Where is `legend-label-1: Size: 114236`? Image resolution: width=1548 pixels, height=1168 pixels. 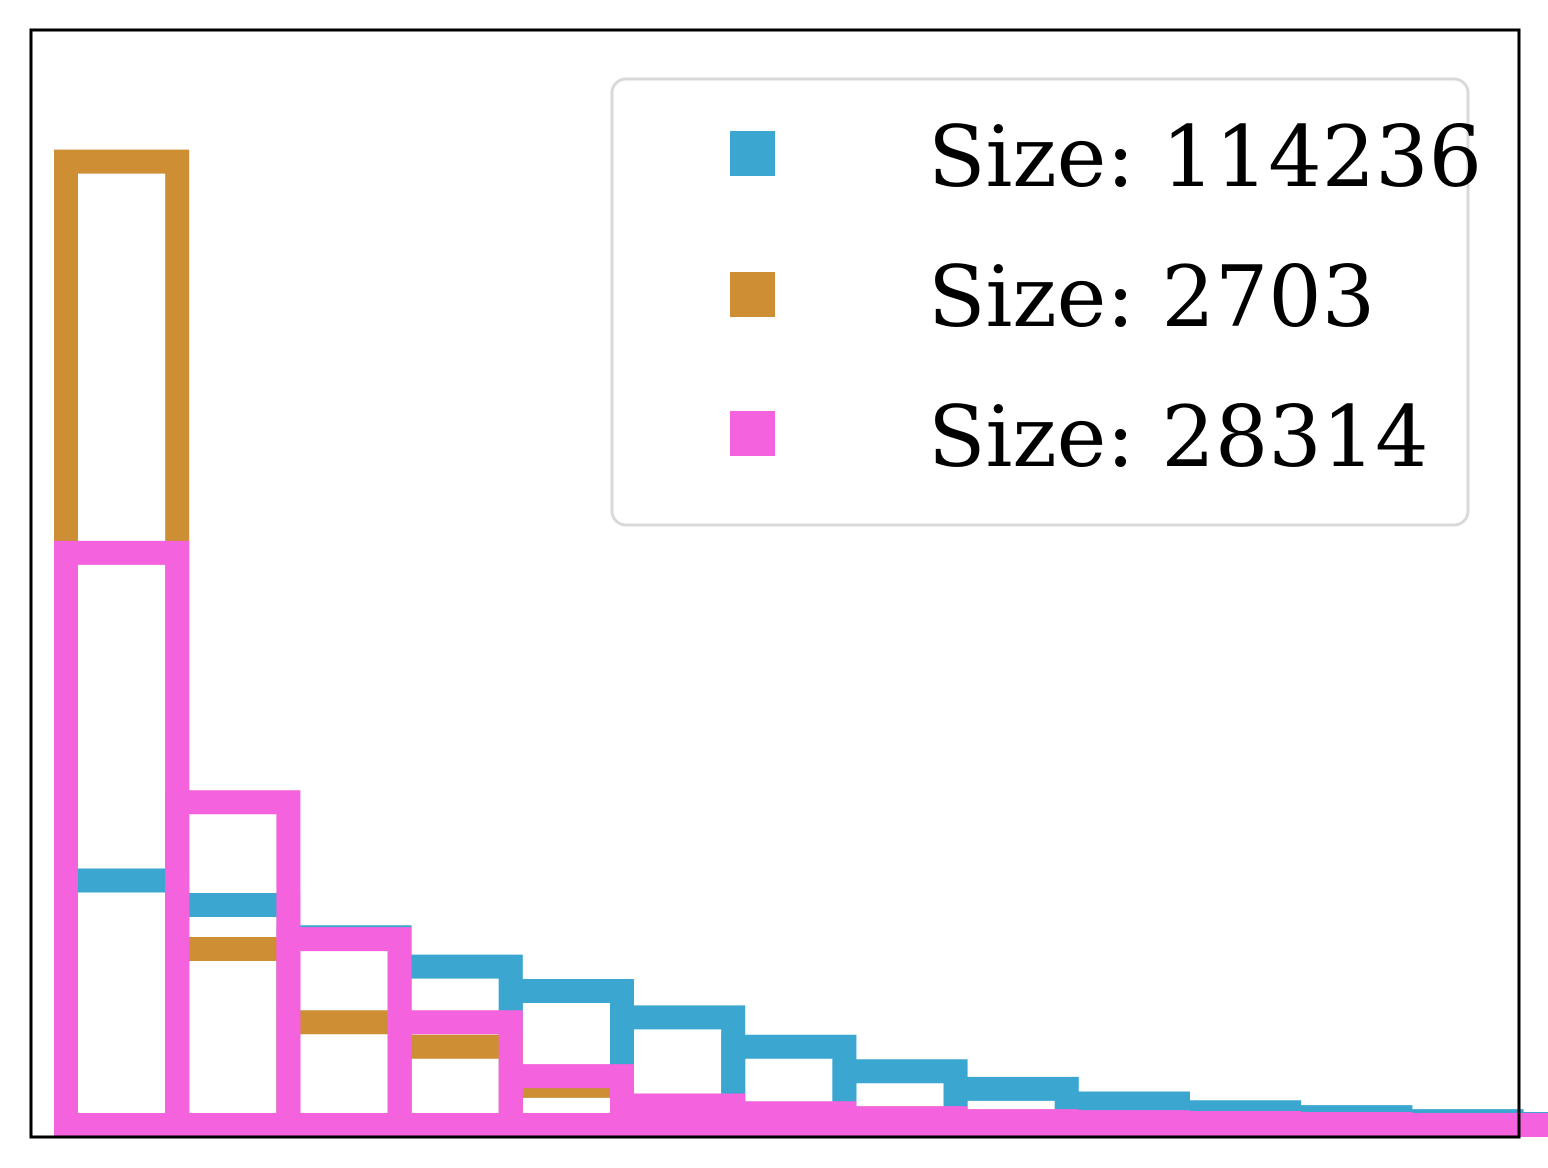 legend-label-1: Size: 114236 is located at coordinates (1205, 157).